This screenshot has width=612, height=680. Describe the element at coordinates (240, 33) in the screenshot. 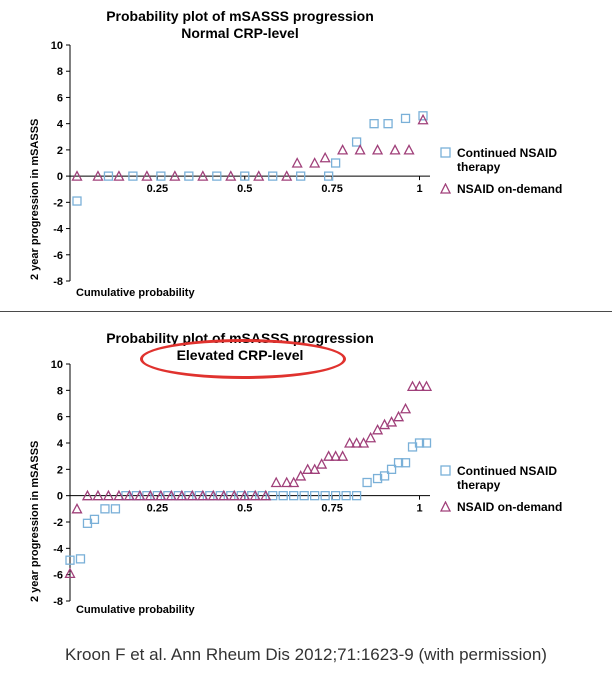

I see `chart-subtitle: Normal CRP-level` at that location.